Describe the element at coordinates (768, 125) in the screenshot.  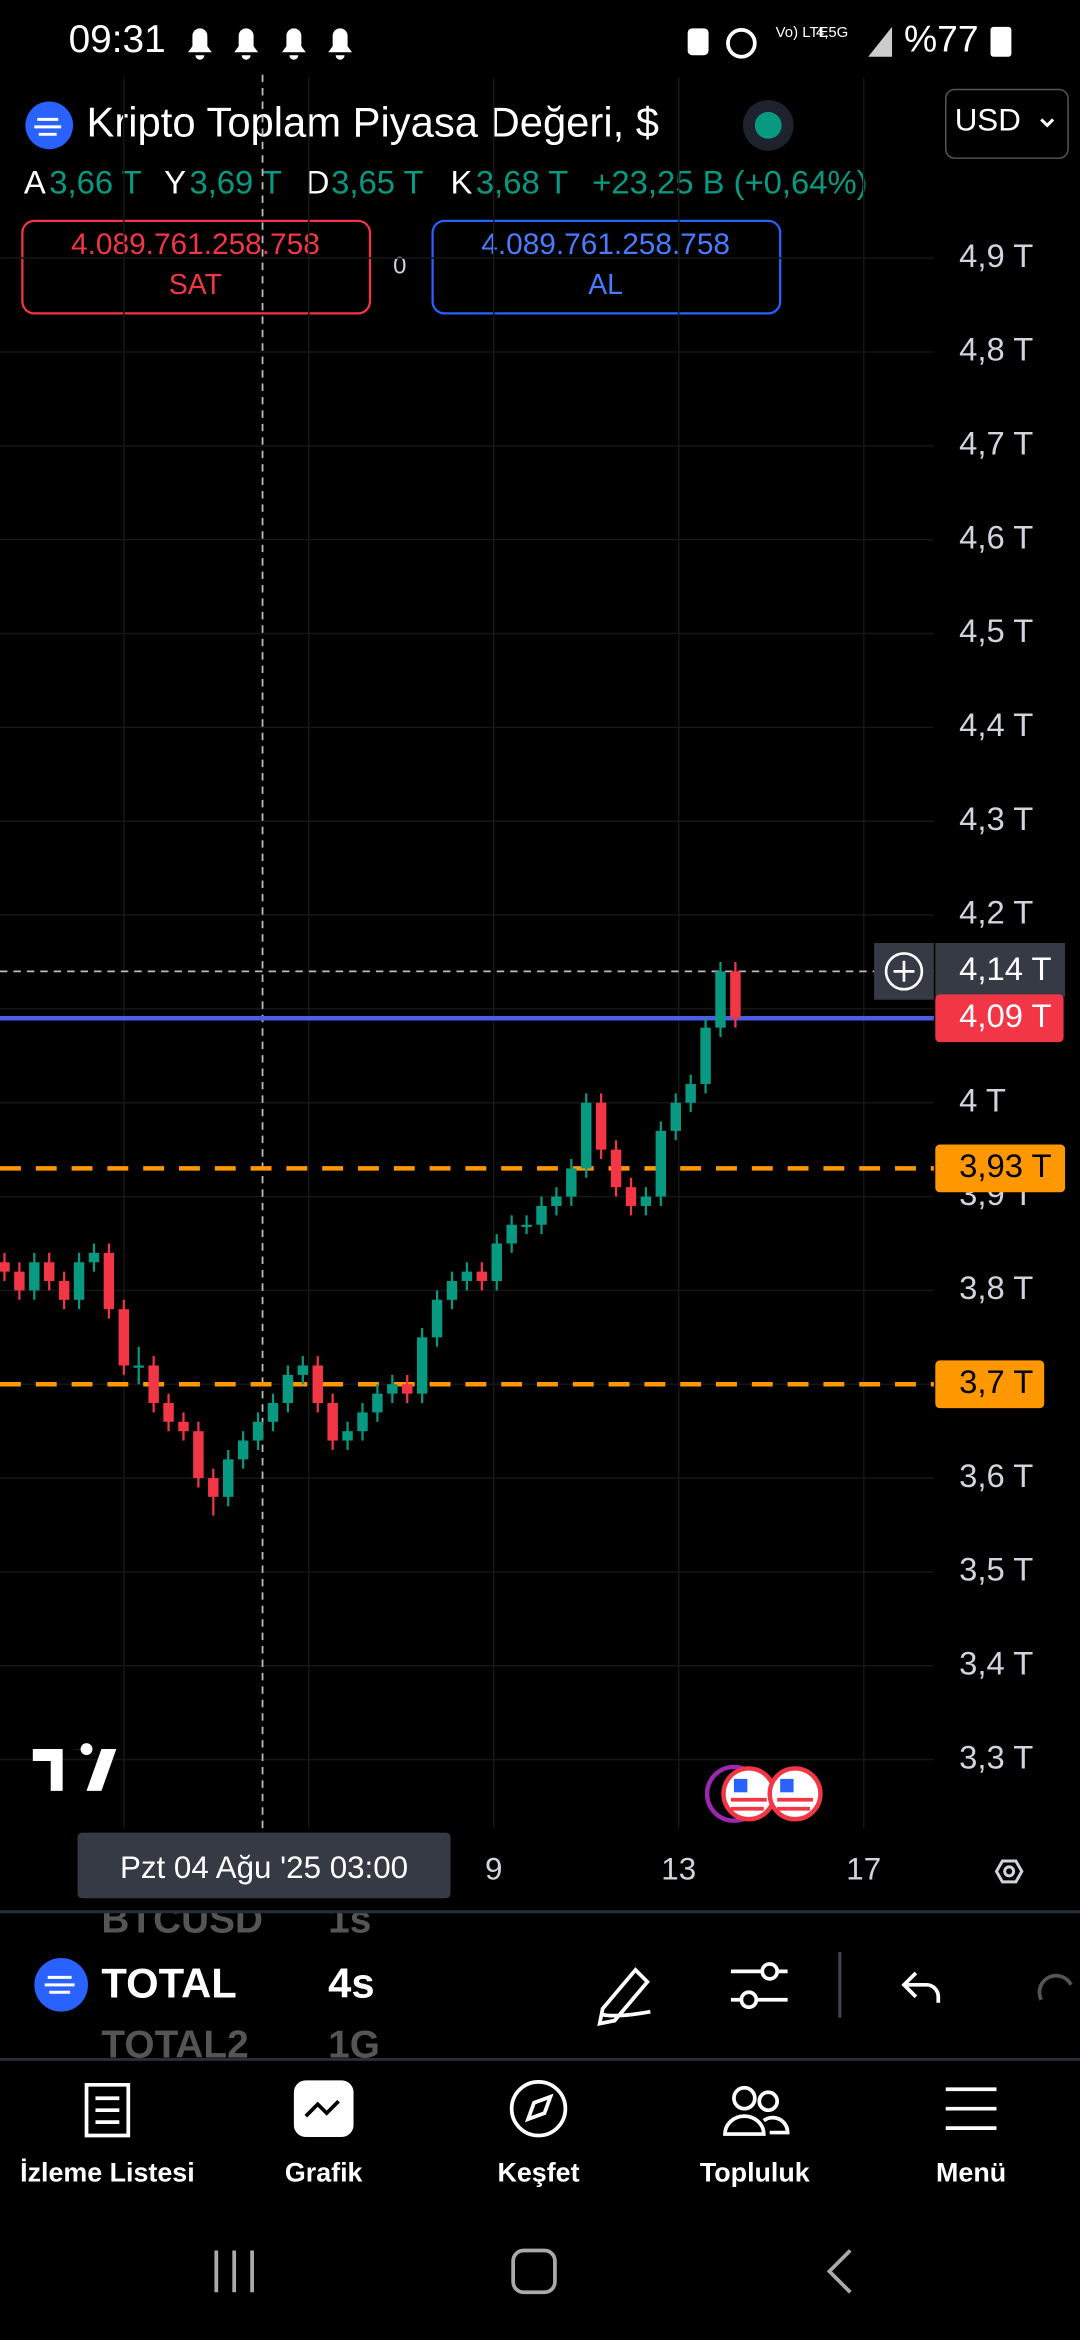
I see `market-status-dot` at that location.